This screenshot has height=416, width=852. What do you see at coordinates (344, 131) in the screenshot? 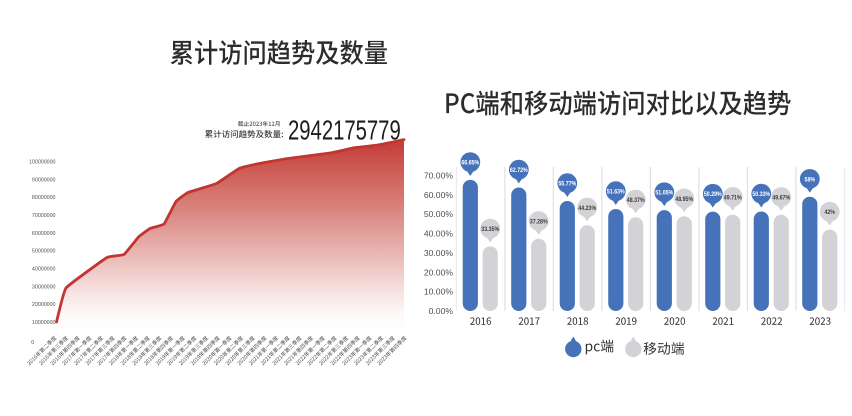
I see `svg-text: 2942175779` at bounding box center [344, 131].